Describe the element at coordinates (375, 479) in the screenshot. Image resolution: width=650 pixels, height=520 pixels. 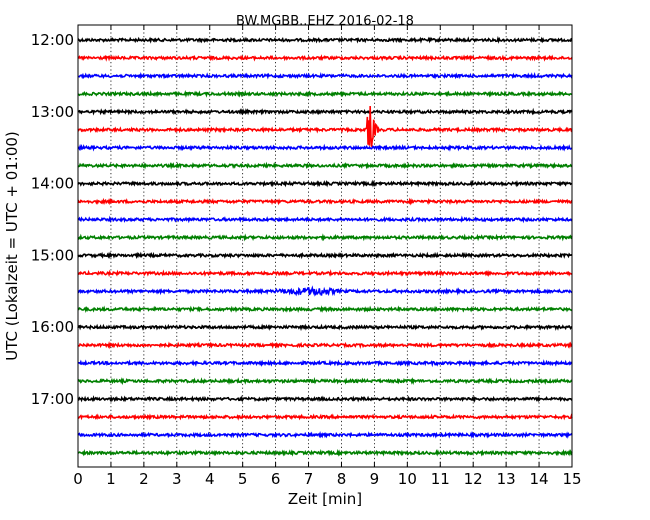
I see `x-tick-label: 9` at that location.